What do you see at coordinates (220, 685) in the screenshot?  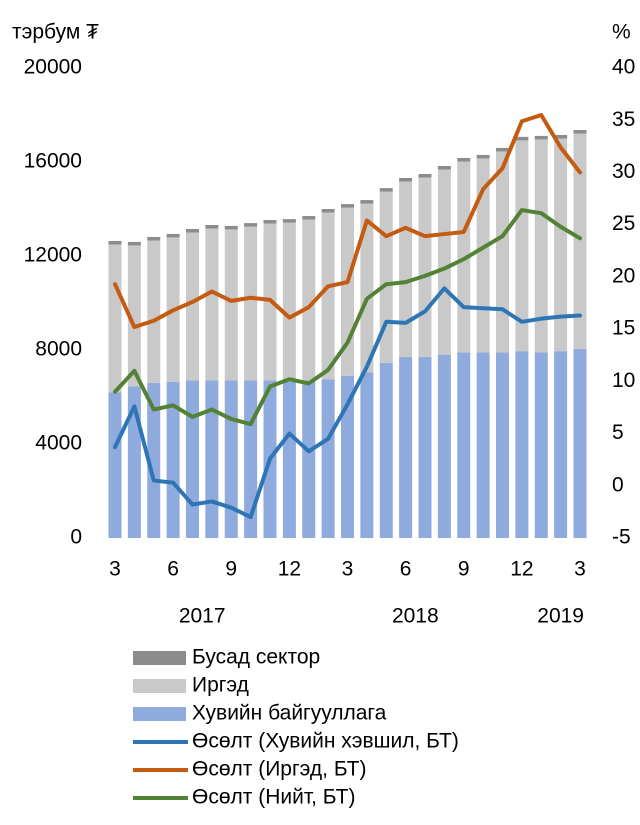 I see `legend-label: Иргэд` at bounding box center [220, 685].